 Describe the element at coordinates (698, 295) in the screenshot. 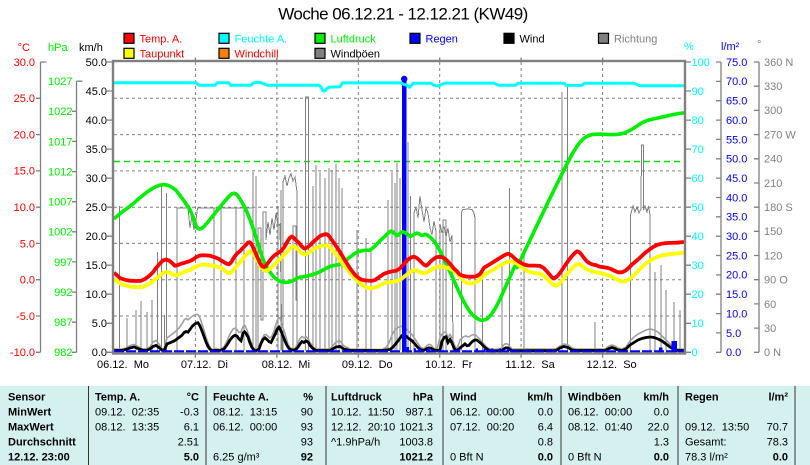

I see `svg-text: 20` at that location.